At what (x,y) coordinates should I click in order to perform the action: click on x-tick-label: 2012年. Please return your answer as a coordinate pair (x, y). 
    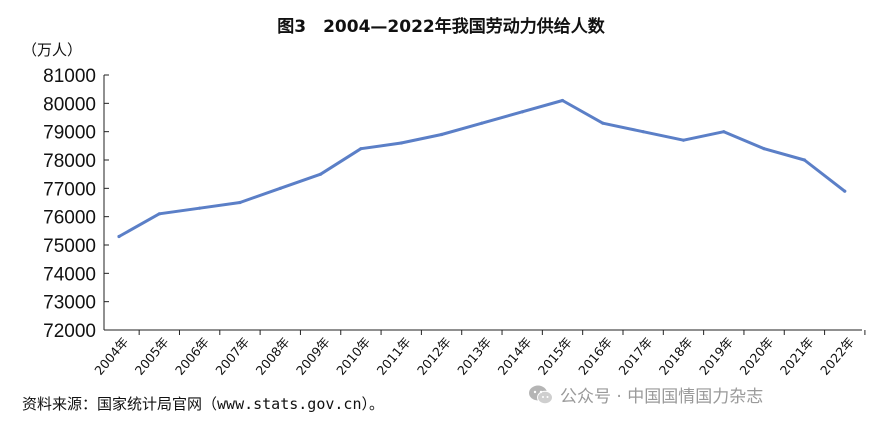
    Looking at the image, I should click on (434, 356).